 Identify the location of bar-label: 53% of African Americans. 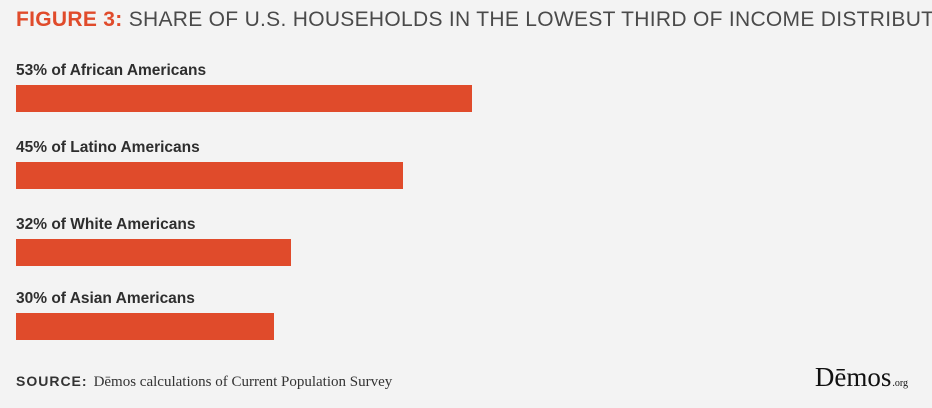
(111, 70).